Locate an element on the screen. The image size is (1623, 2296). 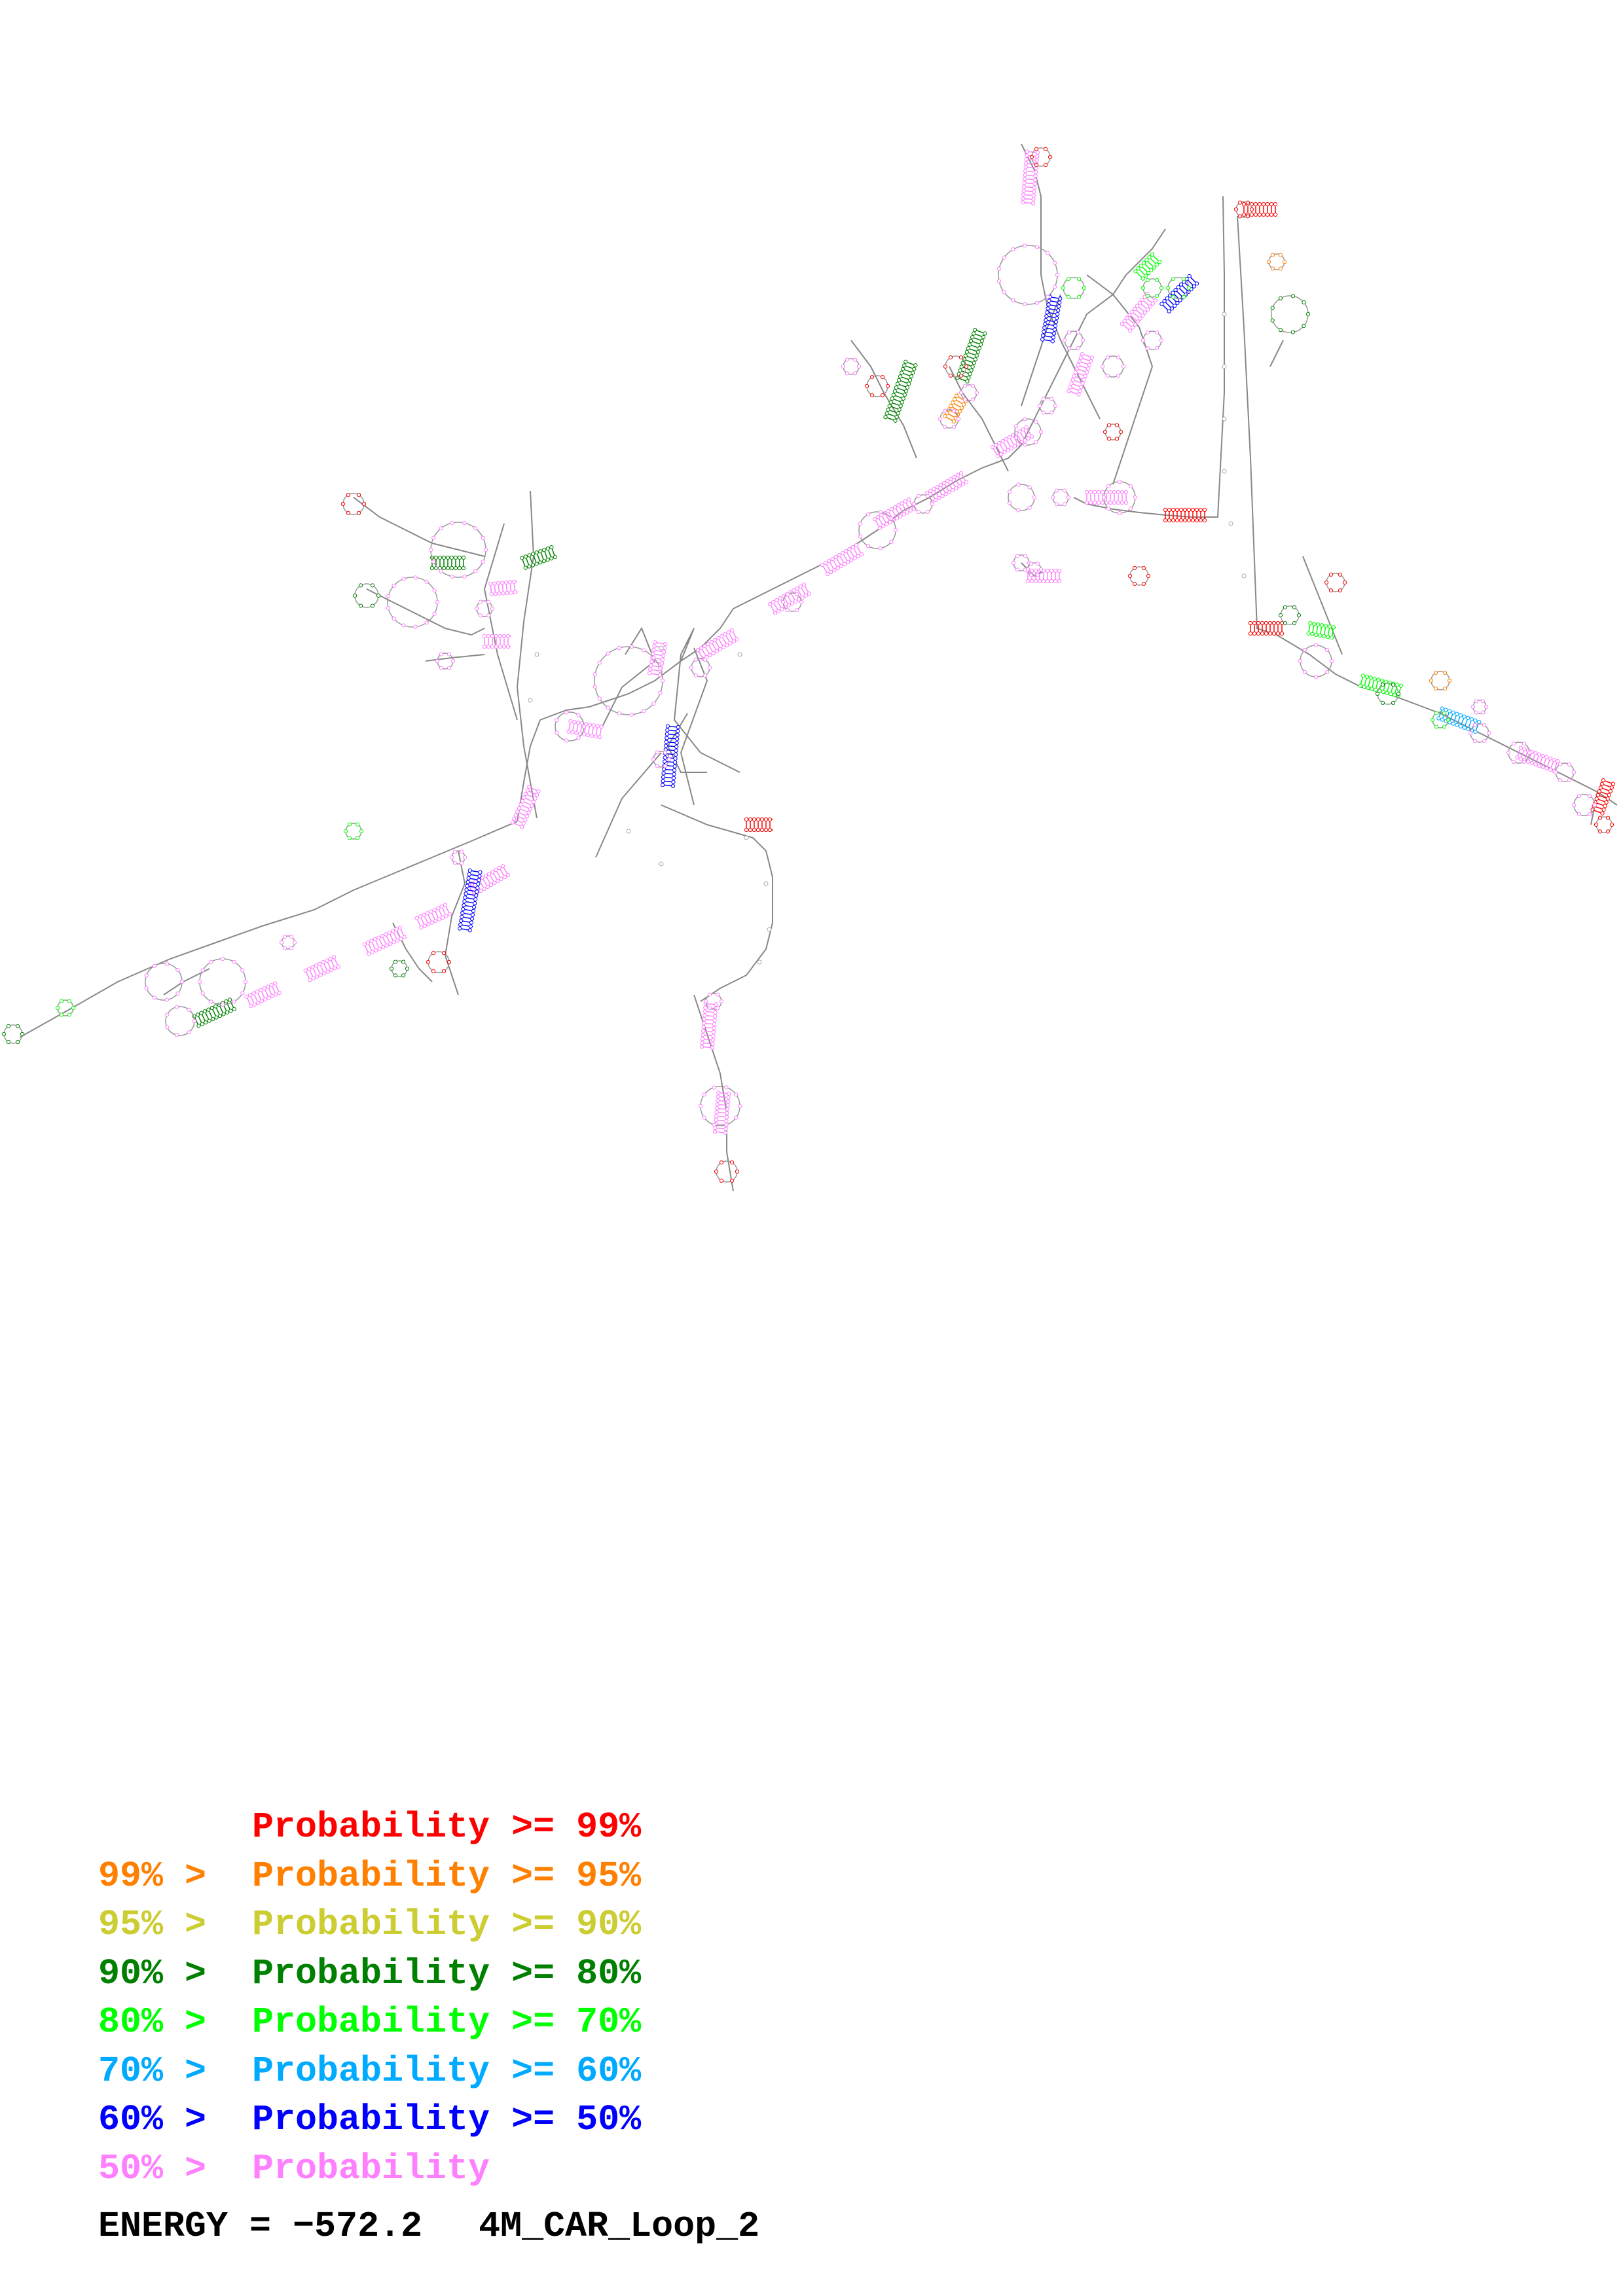
legend-lower-bound: 50% > is located at coordinates (152, 2168).